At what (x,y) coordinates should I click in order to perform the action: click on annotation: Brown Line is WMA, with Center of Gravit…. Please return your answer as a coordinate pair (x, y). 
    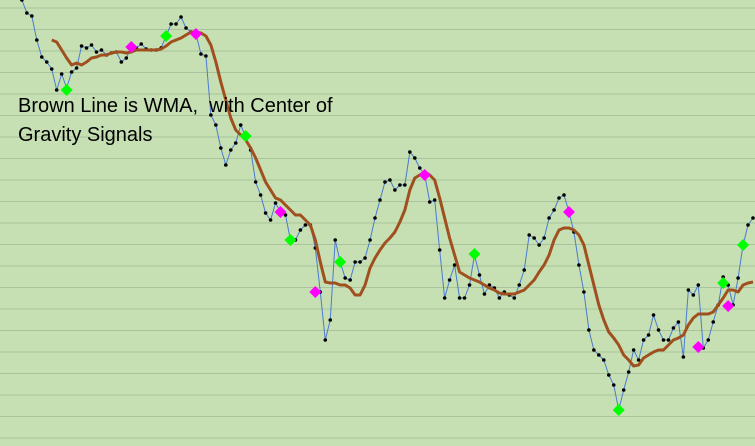
    Looking at the image, I should click on (178, 120).